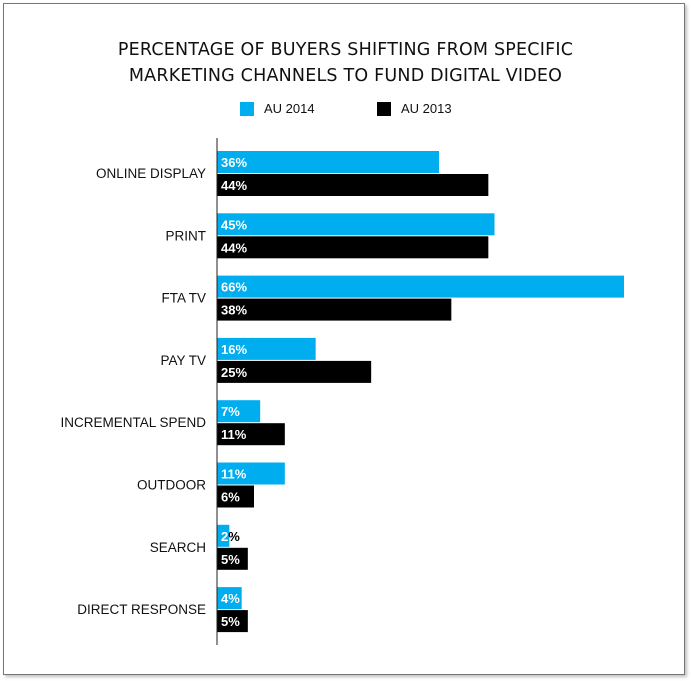  What do you see at coordinates (141, 609) in the screenshot?
I see `category-label-direct-response: DIRECT RESPONSE` at bounding box center [141, 609].